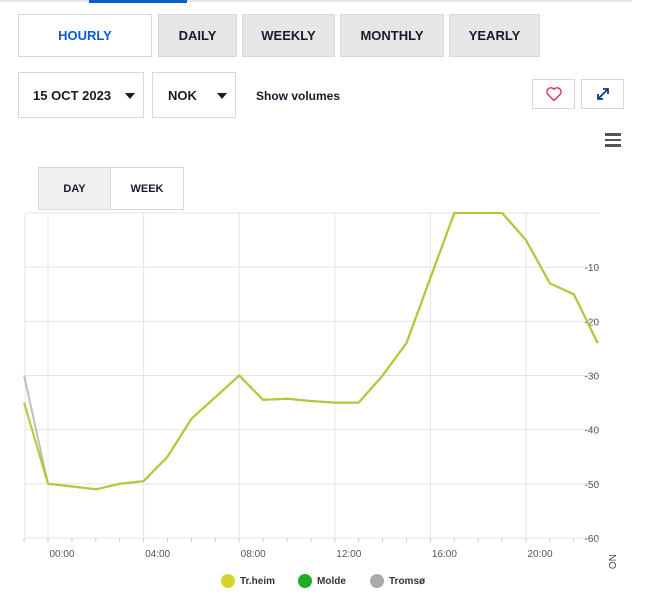  Describe the element at coordinates (74, 188) in the screenshot. I see `range-day-button: DAY` at that location.